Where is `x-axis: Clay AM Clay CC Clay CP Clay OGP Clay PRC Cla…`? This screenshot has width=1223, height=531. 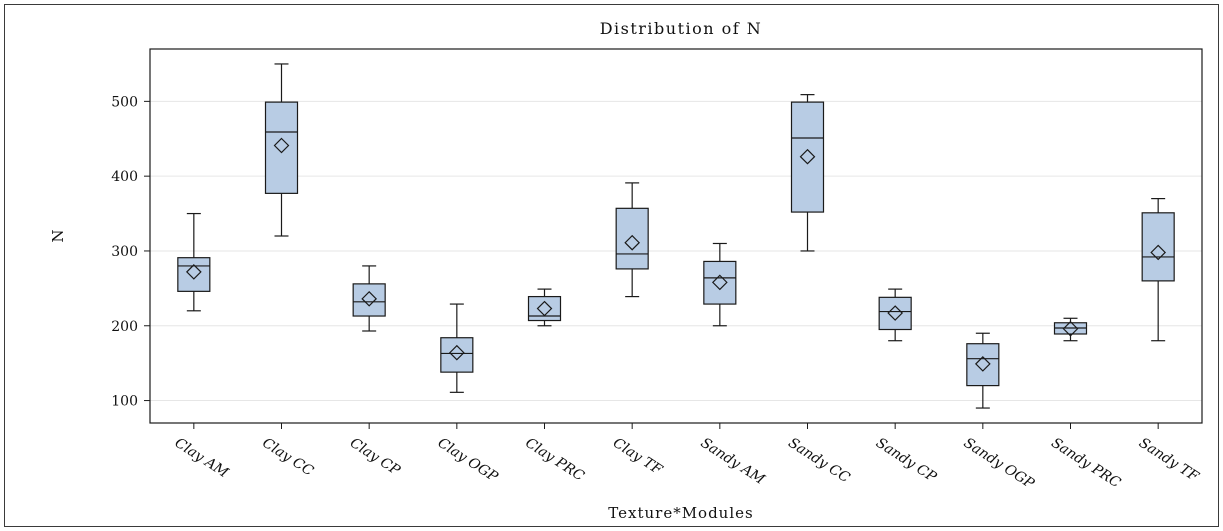 x-axis: Clay AM Clay CC Clay CP Clay OGP Clay PRC Cla… is located at coordinates (687, 457).